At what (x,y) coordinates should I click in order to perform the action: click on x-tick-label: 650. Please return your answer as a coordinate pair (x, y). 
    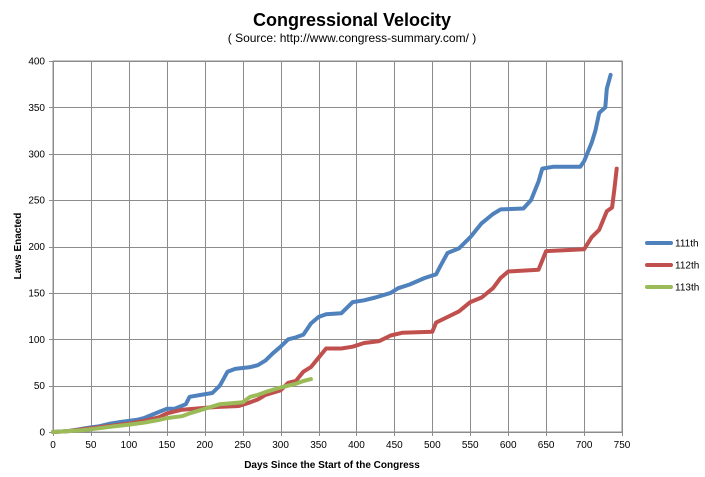
    Looking at the image, I should click on (546, 445).